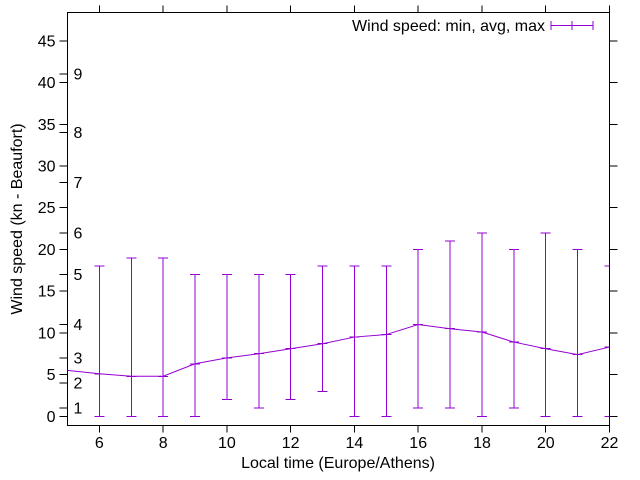 This screenshot has height=480, width=640. What do you see at coordinates (482, 443) in the screenshot?
I see `x-tick-label: 18` at bounding box center [482, 443].